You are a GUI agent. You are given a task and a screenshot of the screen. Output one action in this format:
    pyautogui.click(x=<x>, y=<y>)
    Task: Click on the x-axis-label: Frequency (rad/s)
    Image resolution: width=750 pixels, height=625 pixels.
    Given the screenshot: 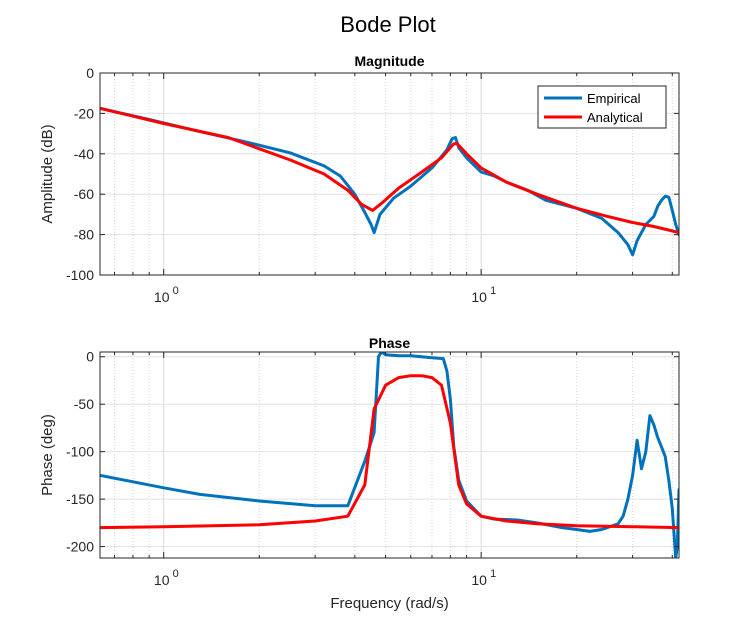 What is the action you would take?
    pyautogui.click(x=389, y=603)
    